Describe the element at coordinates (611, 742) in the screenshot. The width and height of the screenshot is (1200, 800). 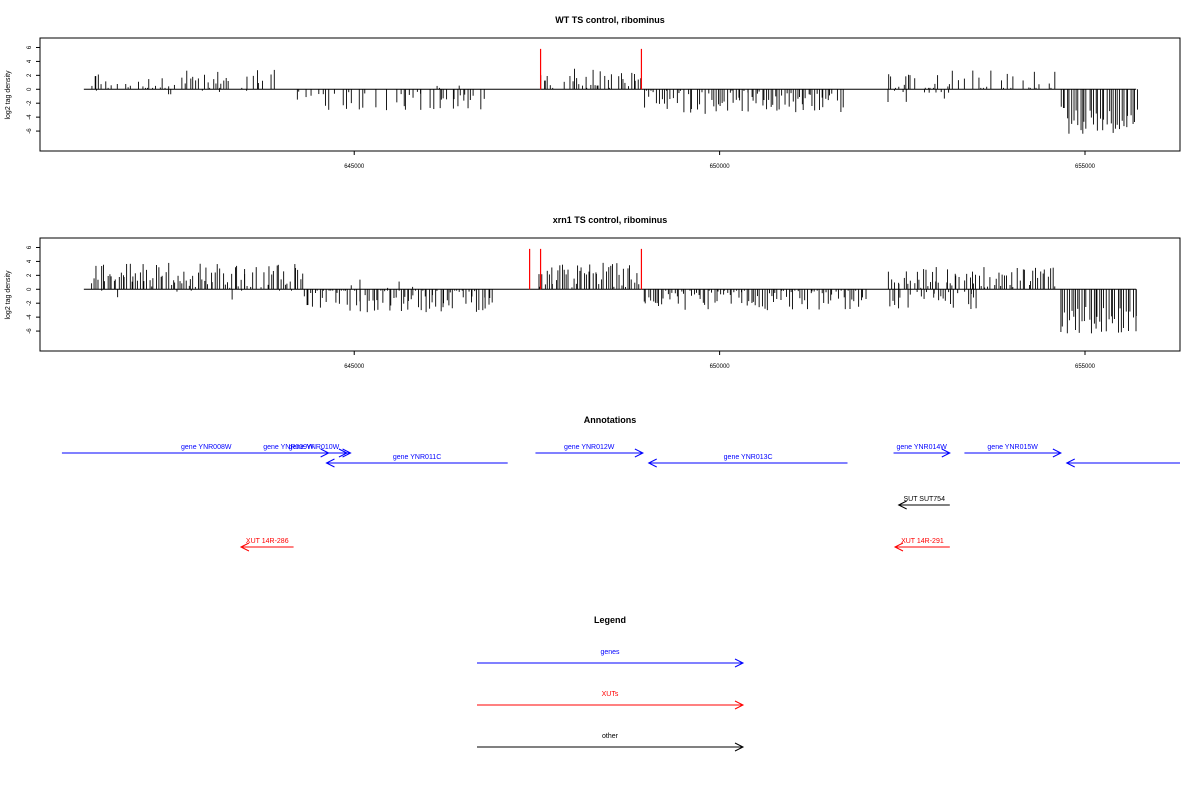
I see `legend-entry-other: other` at that location.